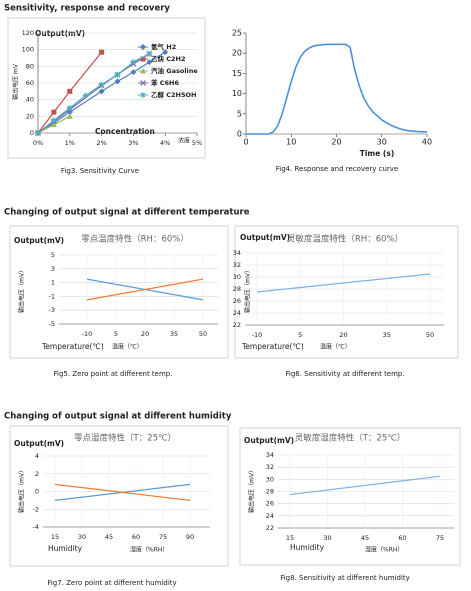 The image size is (471, 591). I want to click on x-tick-label: 50, so click(203, 334).